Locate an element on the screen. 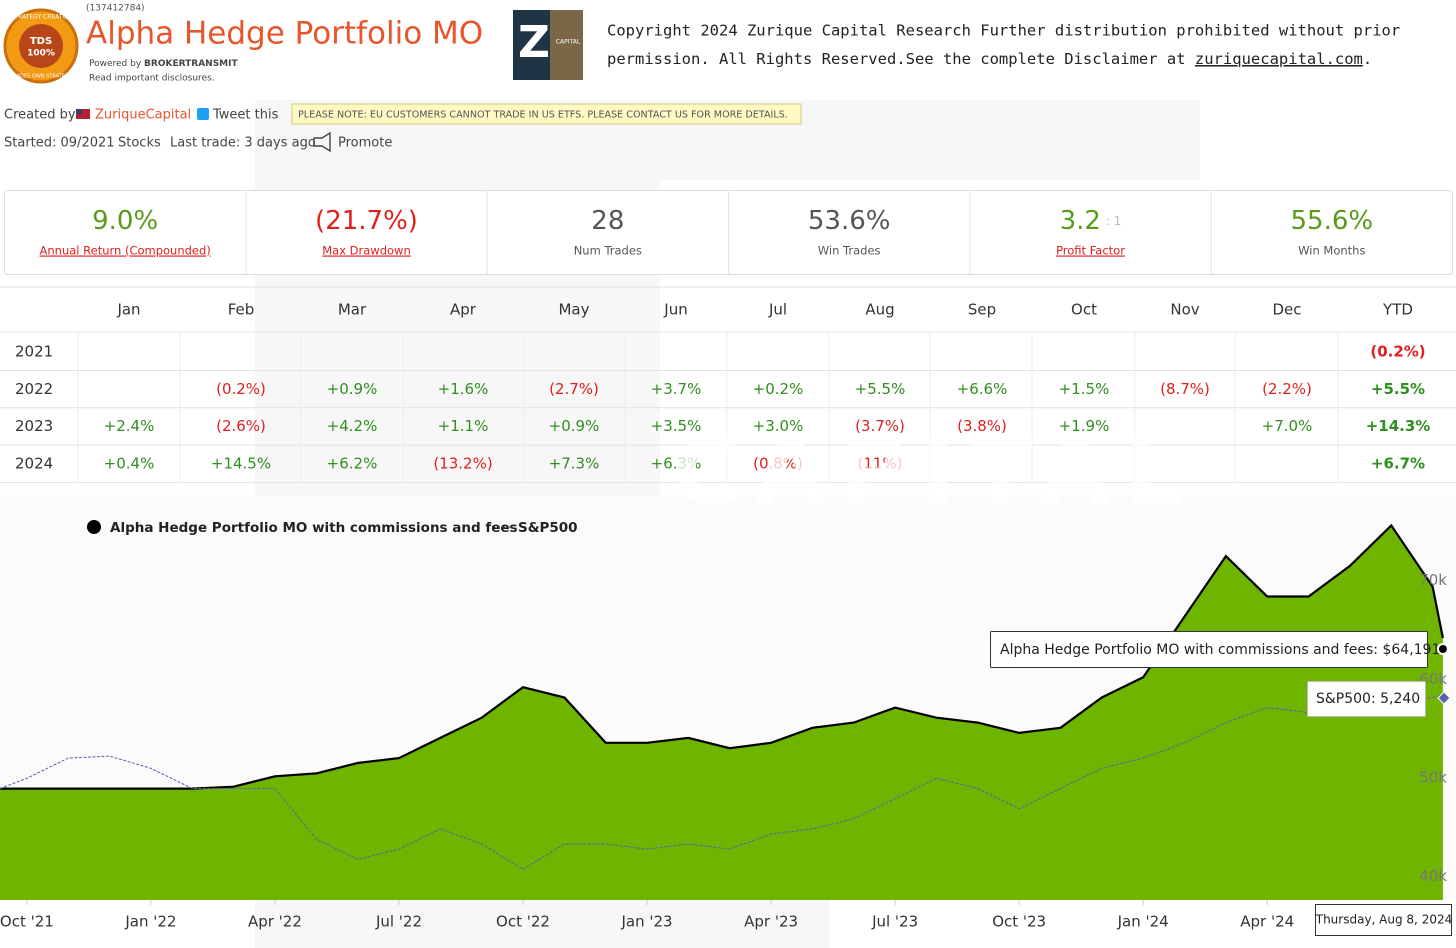 This screenshot has height=948, width=1456. date-label: Thursday, Aug 8, 2024 is located at coordinates (1383, 920).